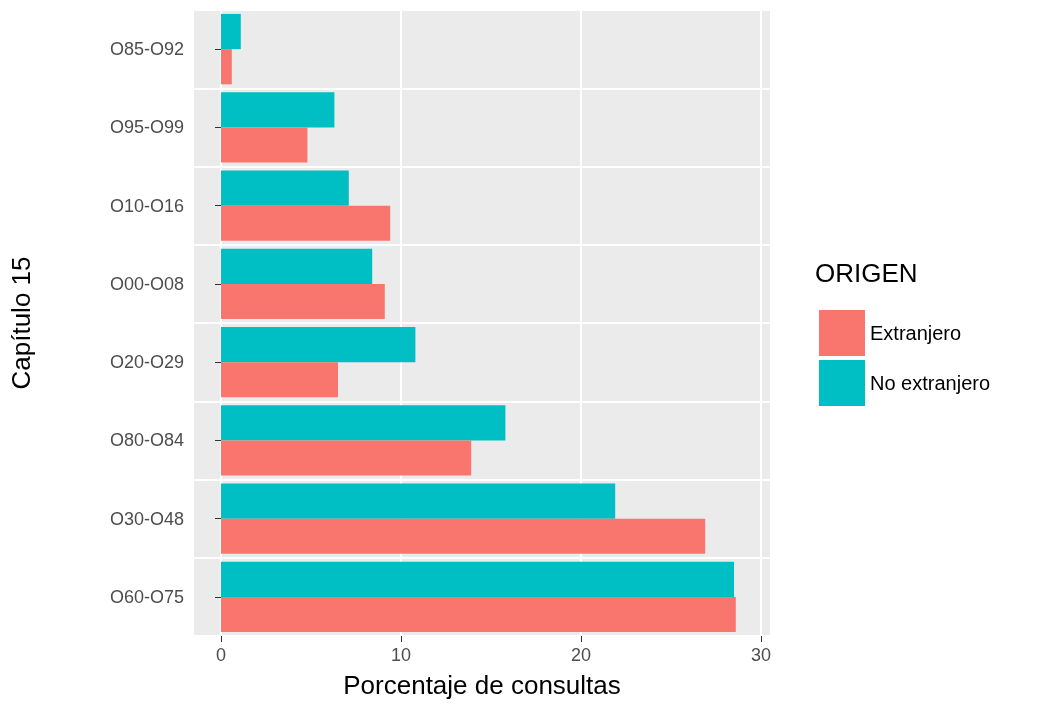 This screenshot has width=1044, height=726. What do you see at coordinates (146, 283) in the screenshot?
I see `y-tick-label: O00-O08` at bounding box center [146, 283].